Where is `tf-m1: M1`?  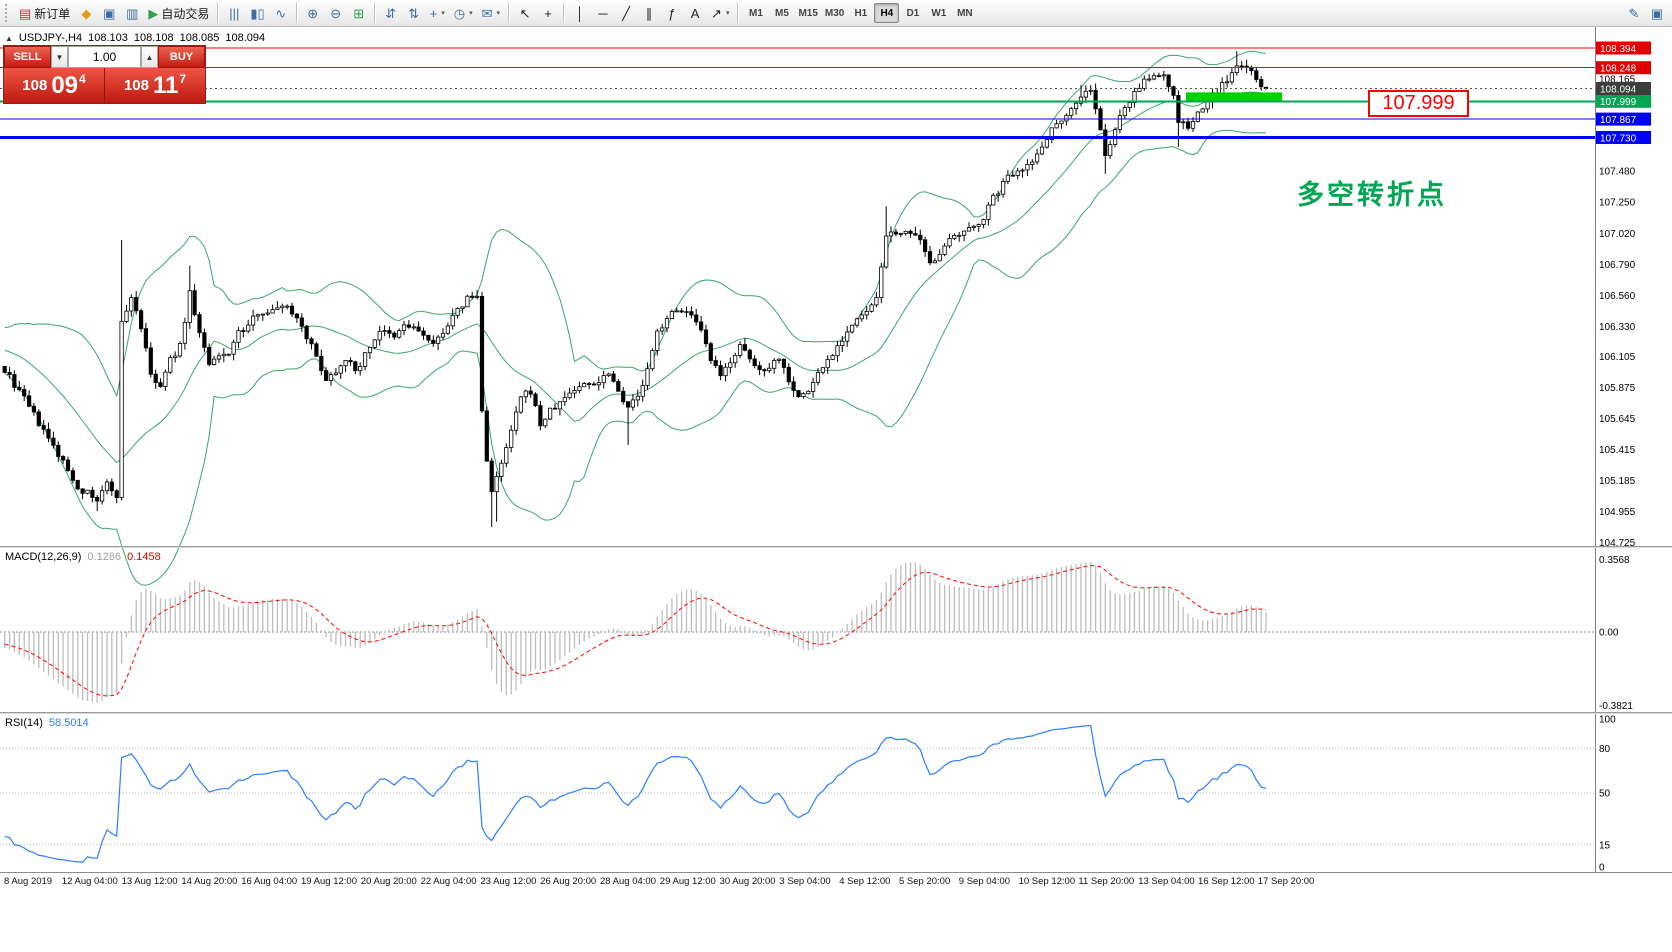
tf-m1: M1 is located at coordinates (755, 13).